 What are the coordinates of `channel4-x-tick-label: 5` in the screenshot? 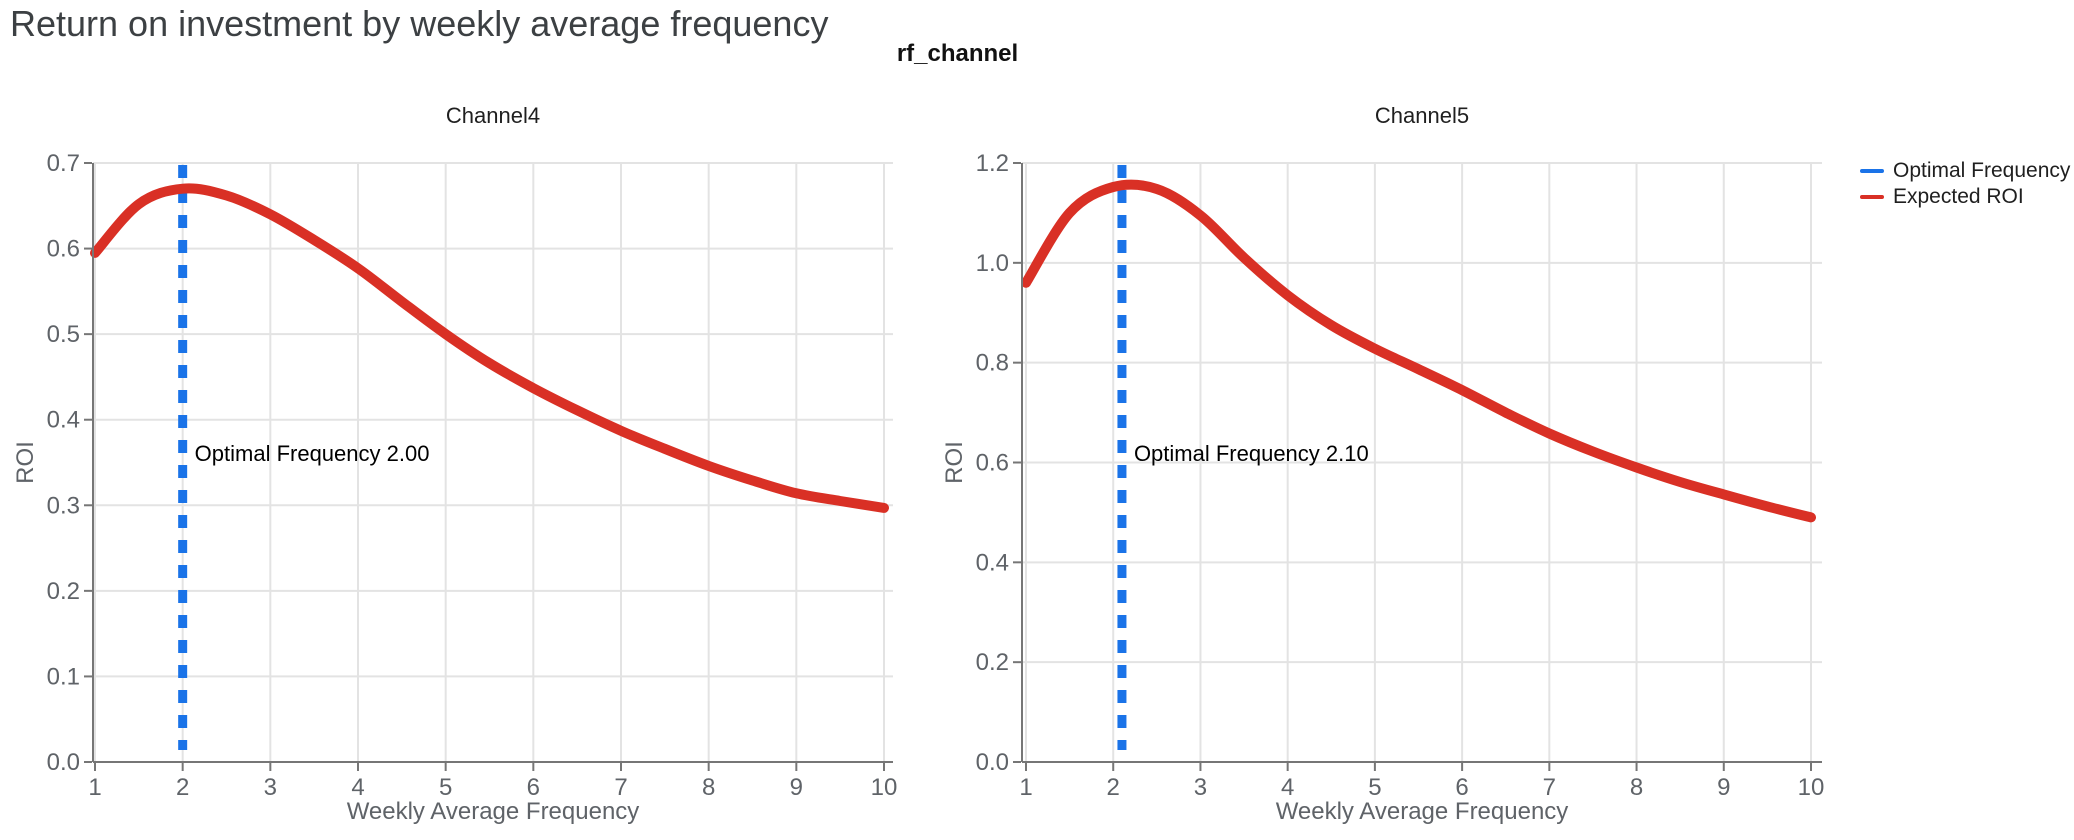 It's located at (445, 787).